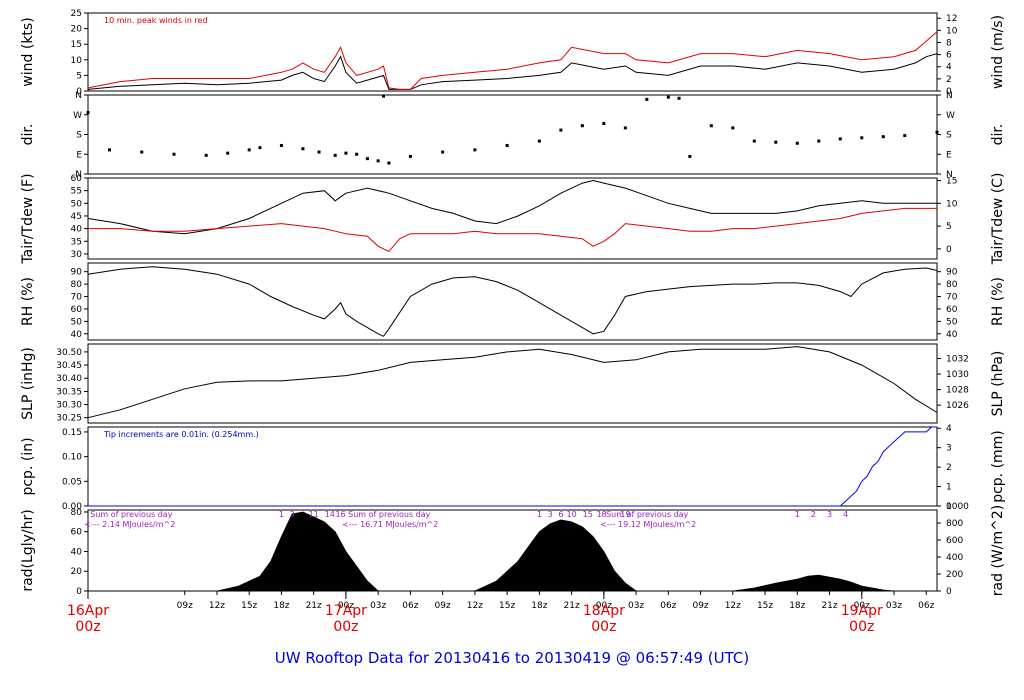 The height and width of the screenshot is (700, 1024). I want to click on rh-left-tick-label: 40, so click(77, 335).